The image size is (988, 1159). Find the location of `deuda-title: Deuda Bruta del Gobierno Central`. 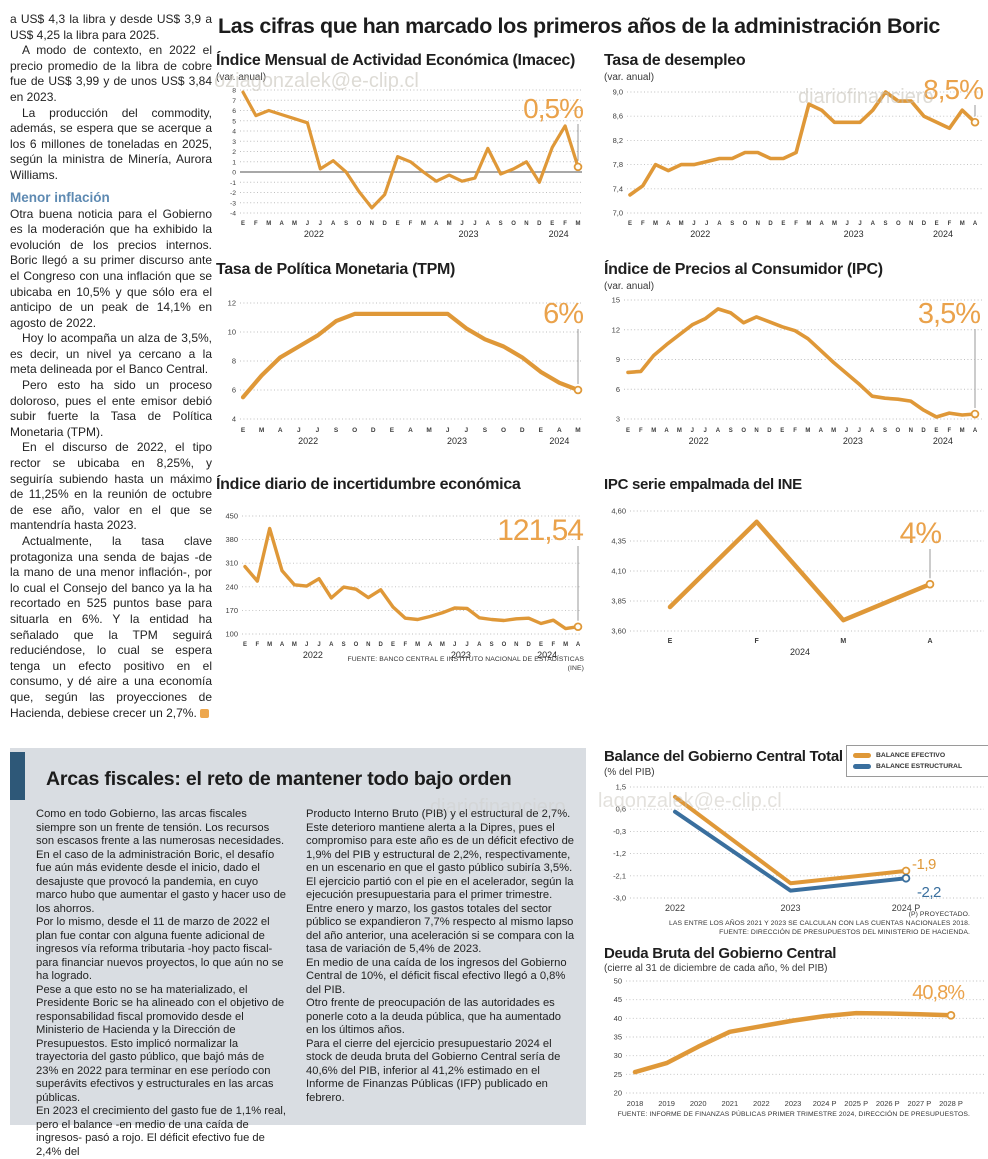

deuda-title: Deuda Bruta del Gobierno Central is located at coordinates (720, 953).